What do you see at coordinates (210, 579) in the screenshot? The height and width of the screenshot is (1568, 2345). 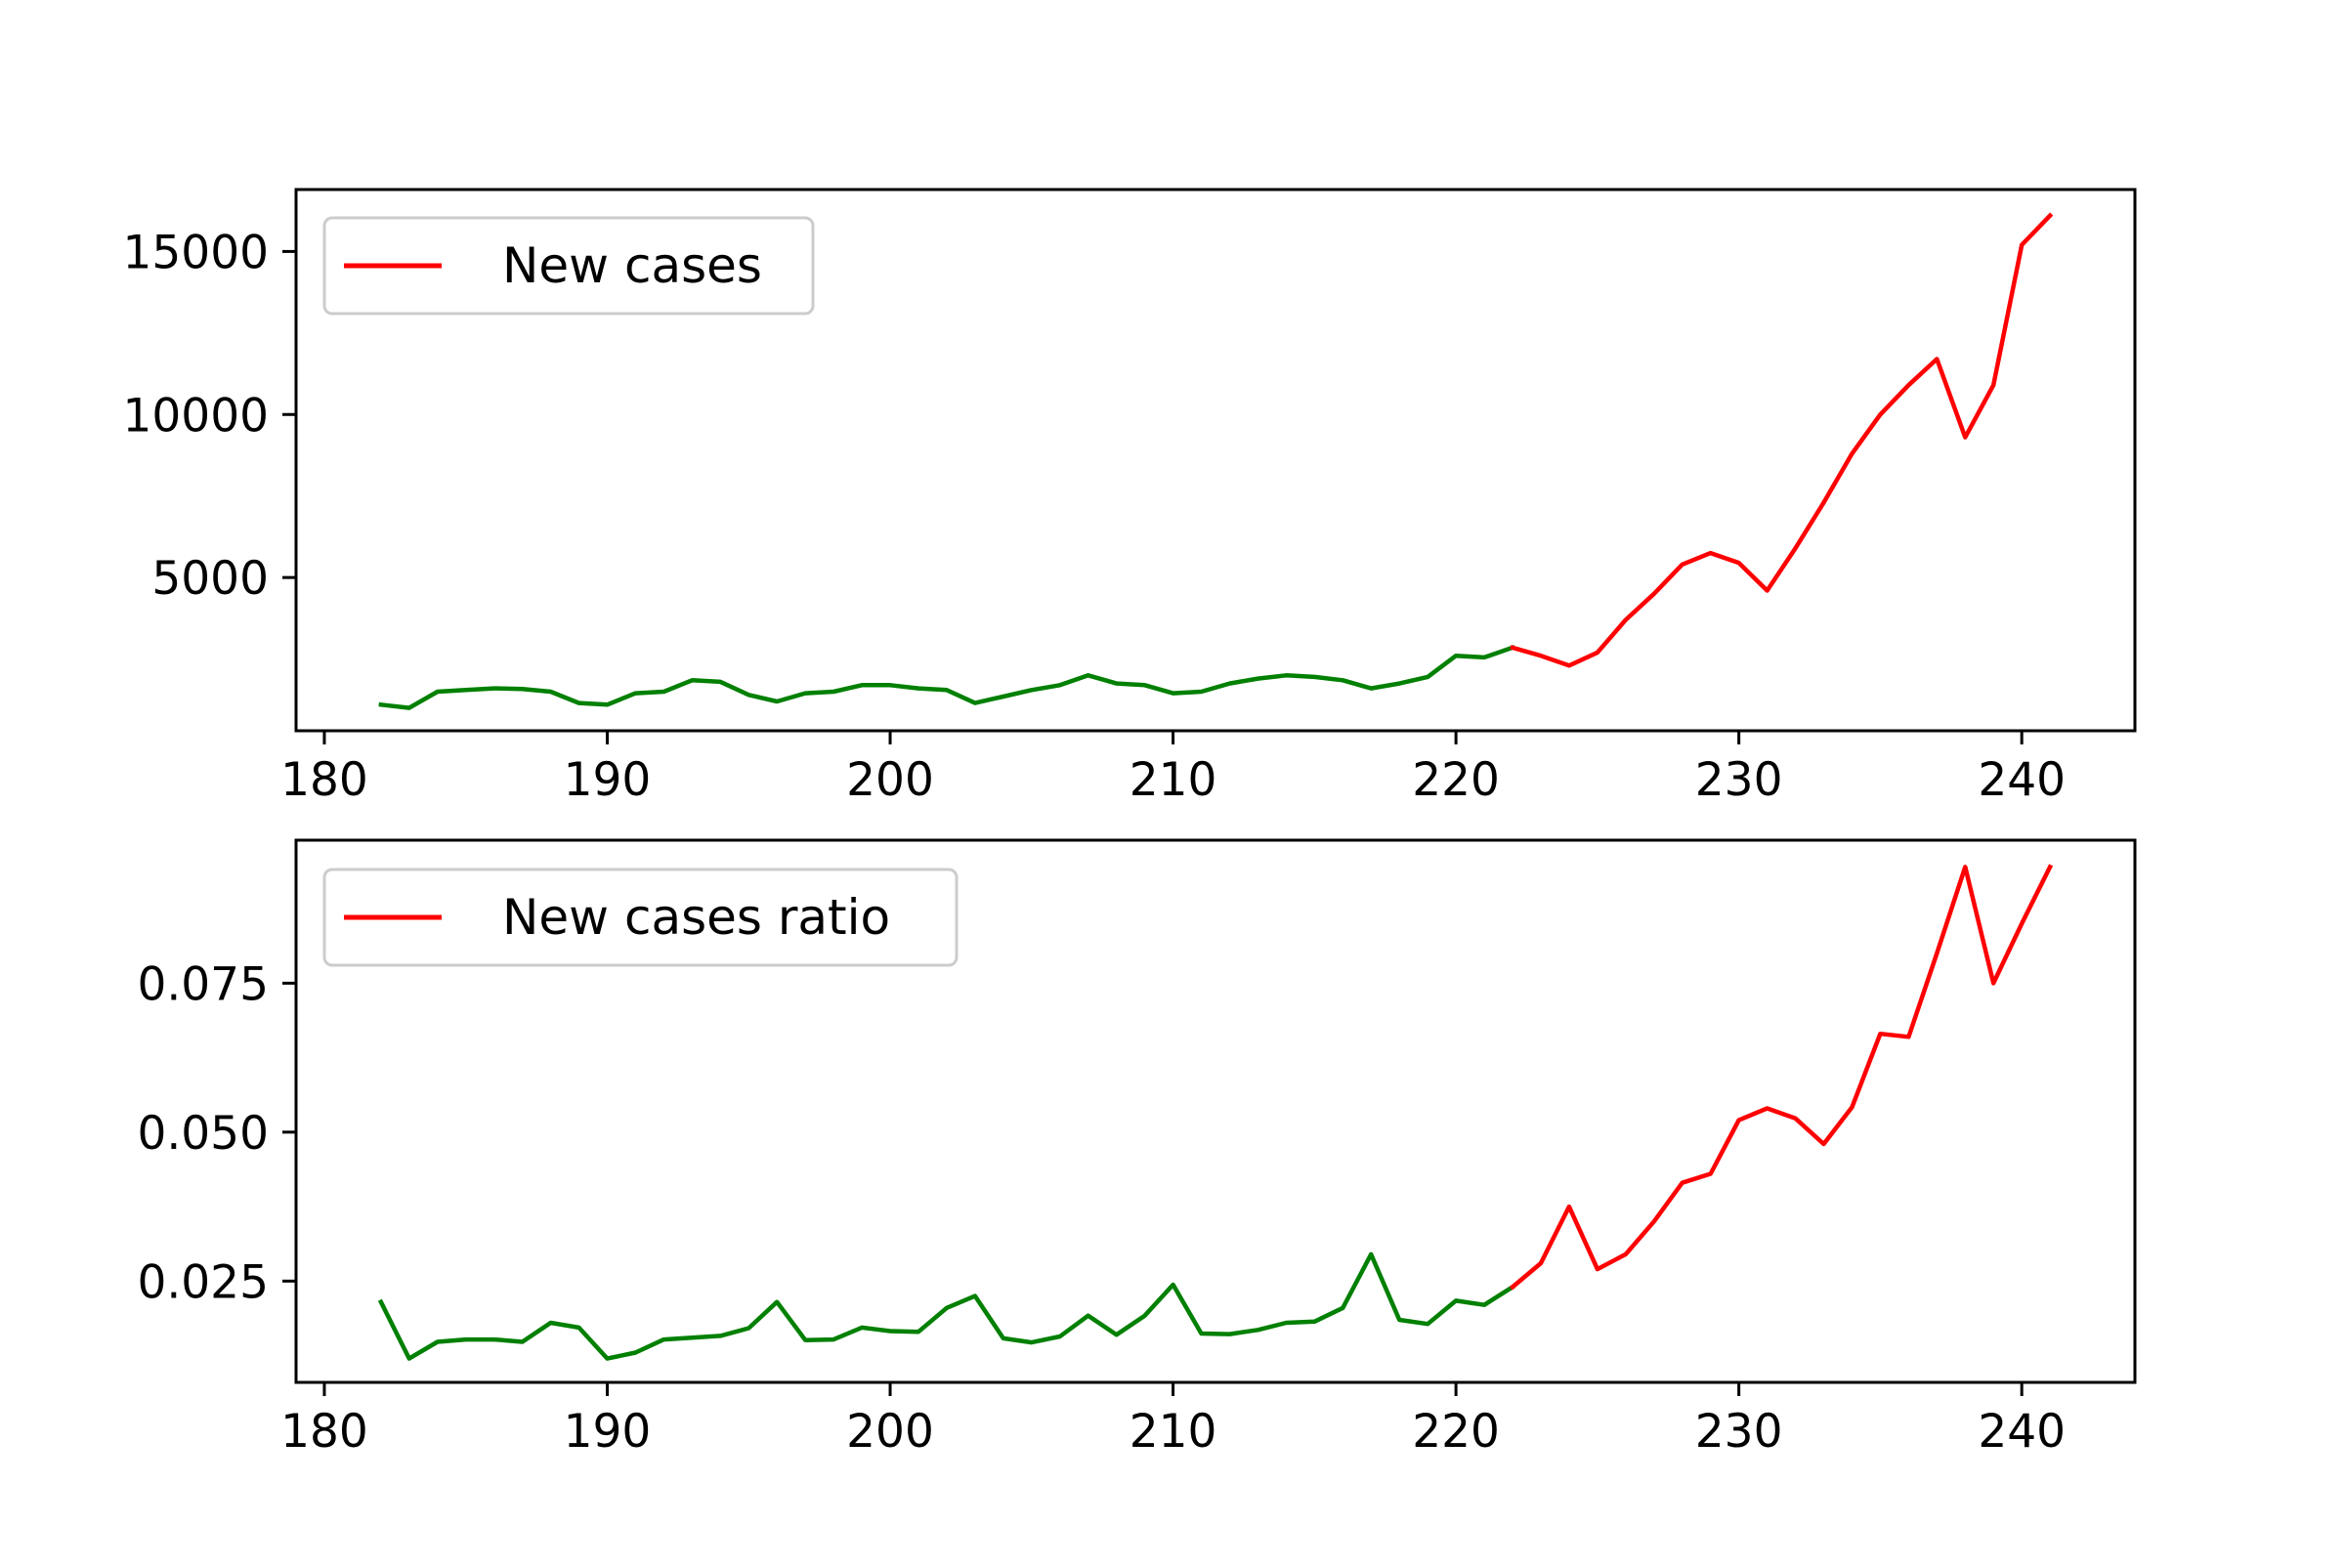 I see `y-tick-label: 5000` at bounding box center [210, 579].